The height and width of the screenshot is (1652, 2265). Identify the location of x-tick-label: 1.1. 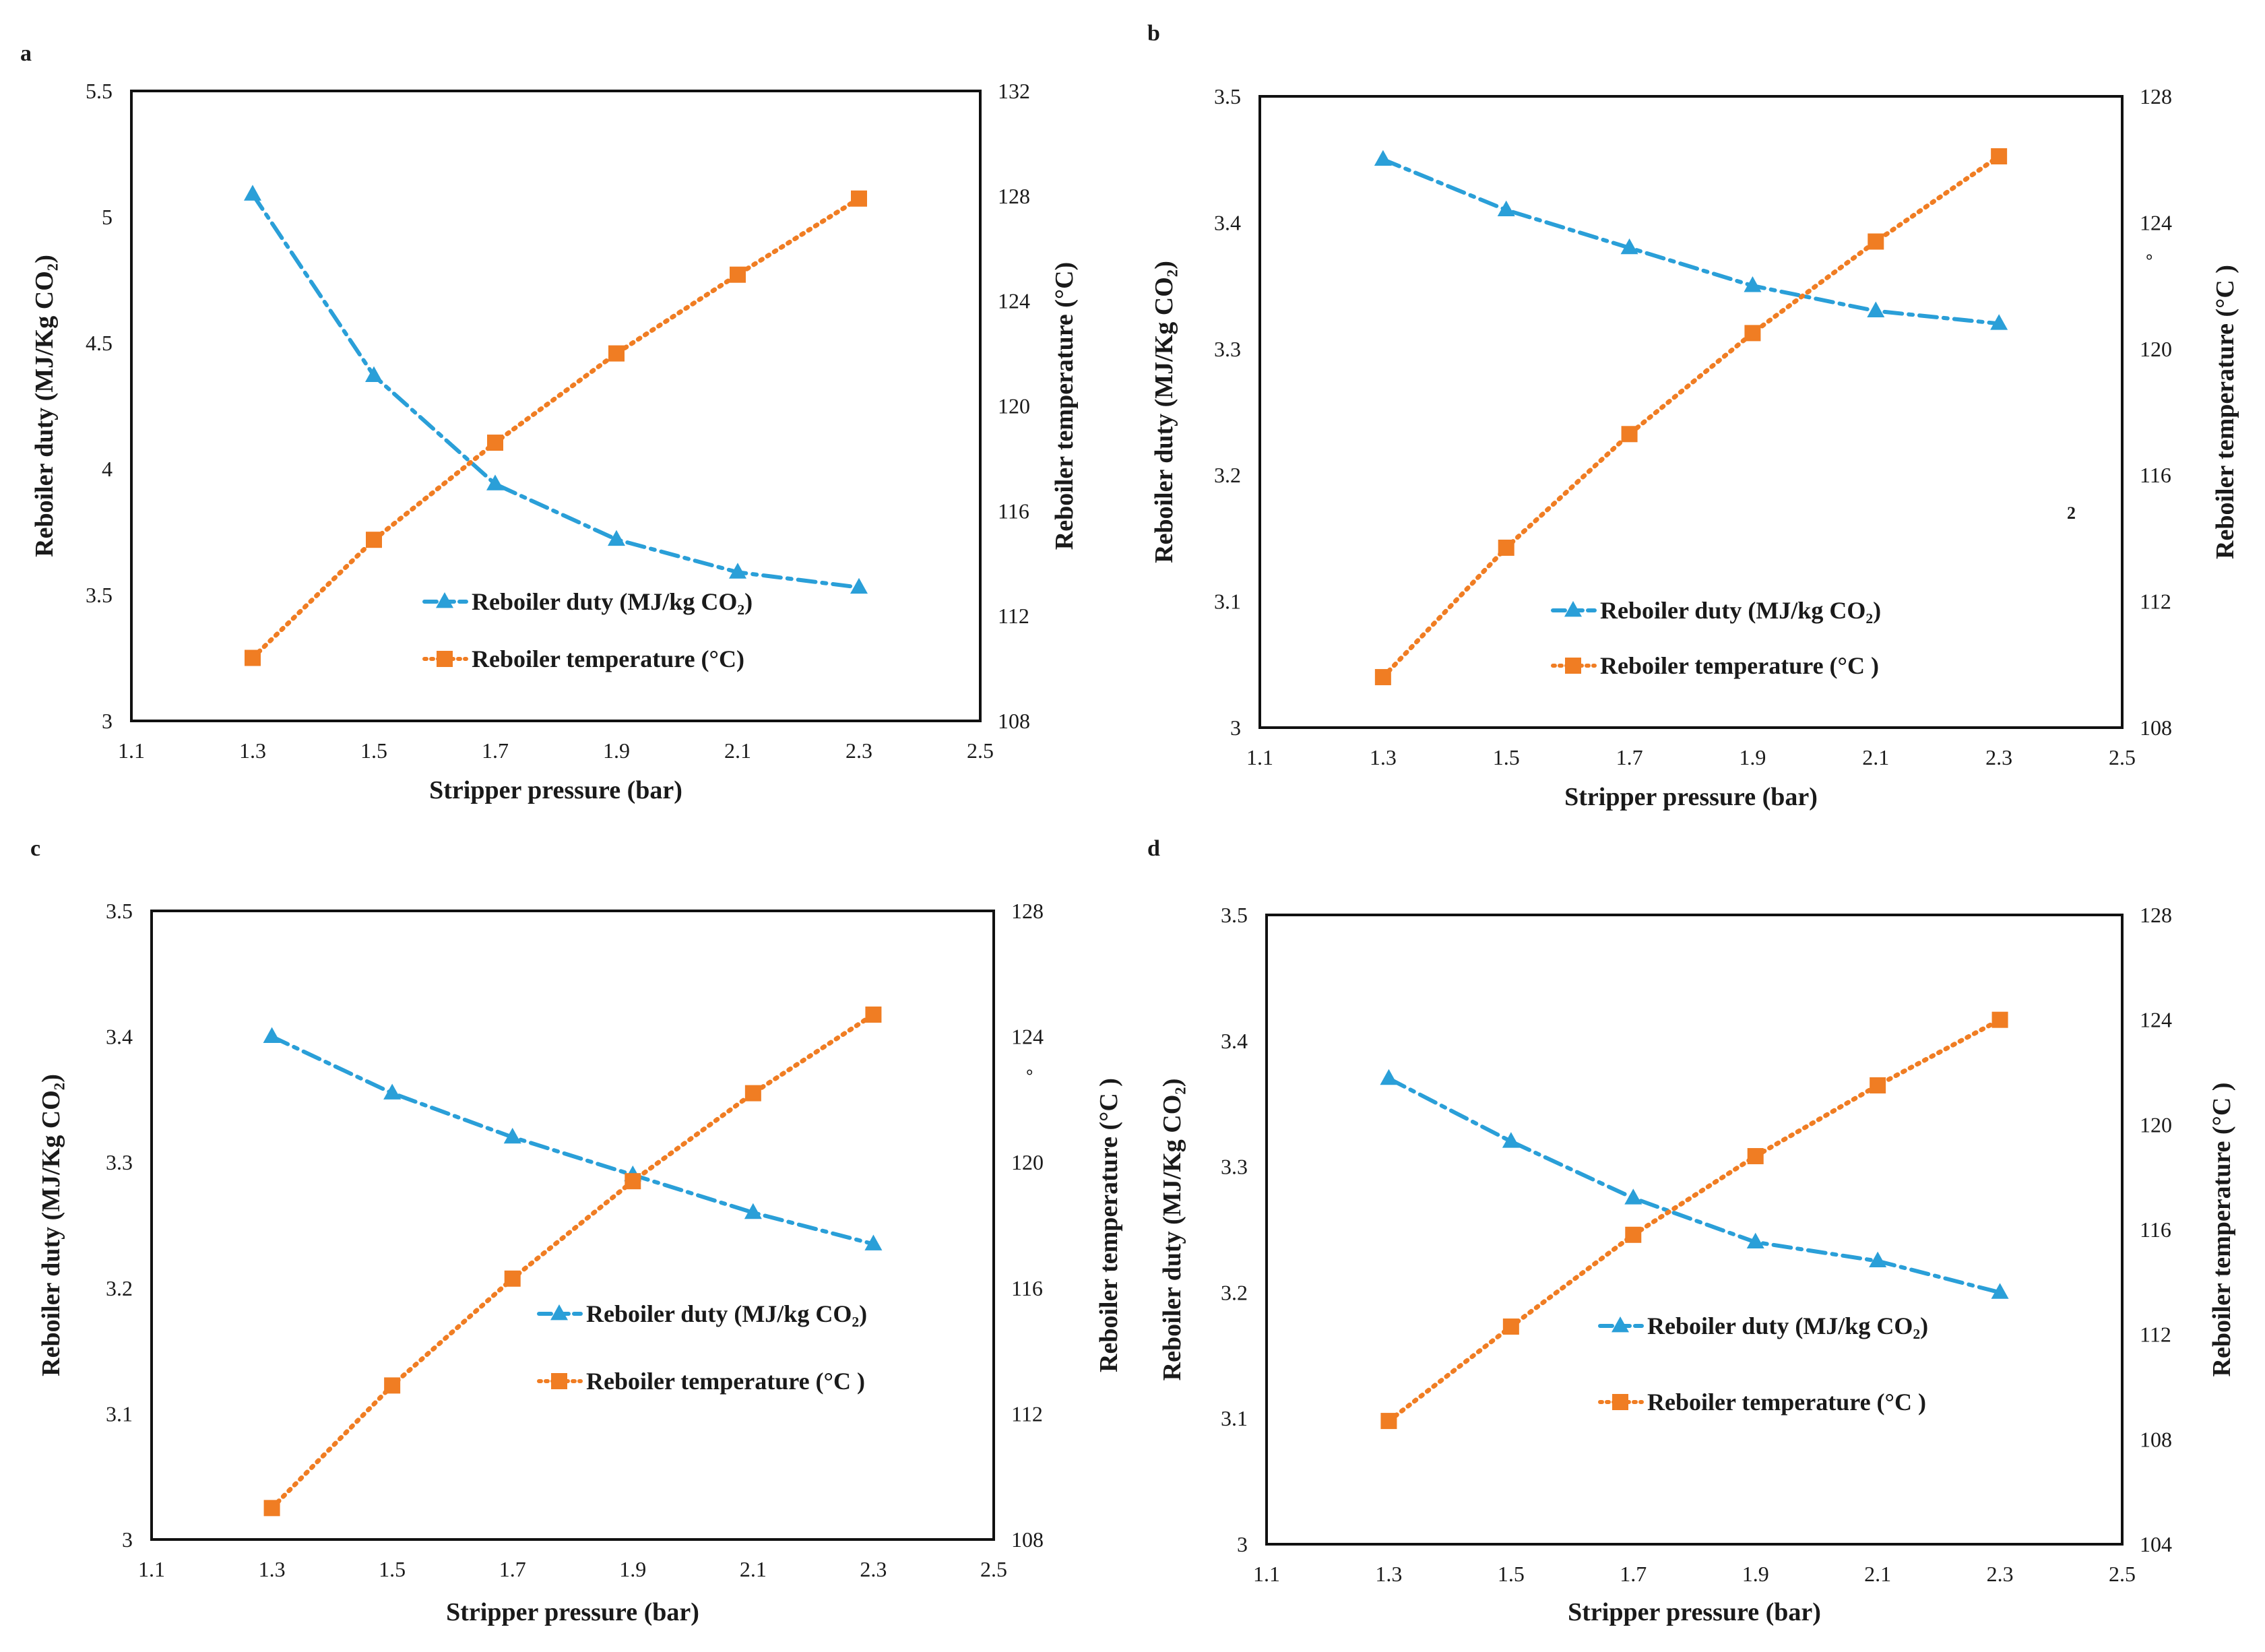
(132, 750).